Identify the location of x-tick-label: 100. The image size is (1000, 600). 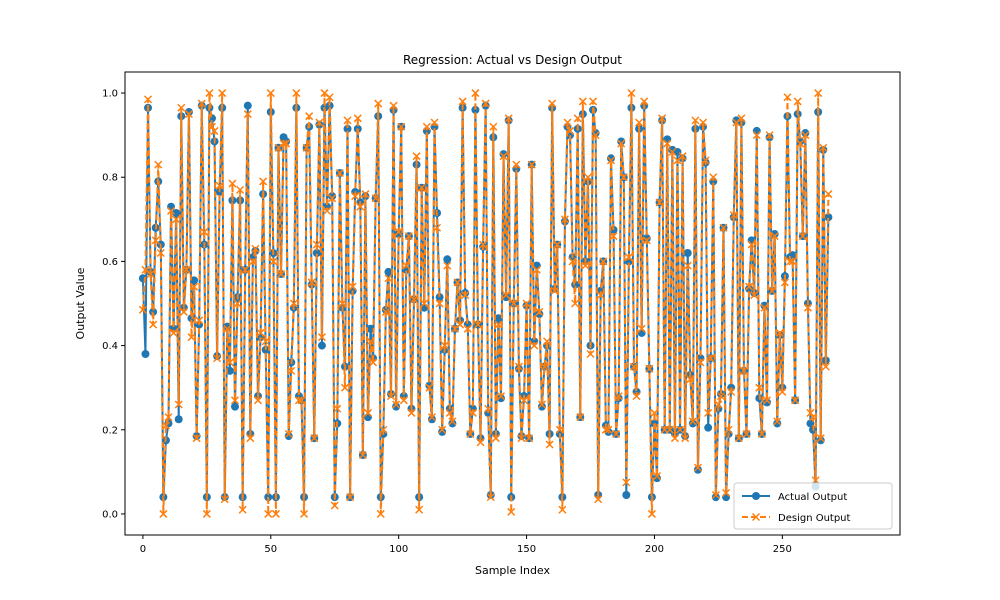
(398, 549).